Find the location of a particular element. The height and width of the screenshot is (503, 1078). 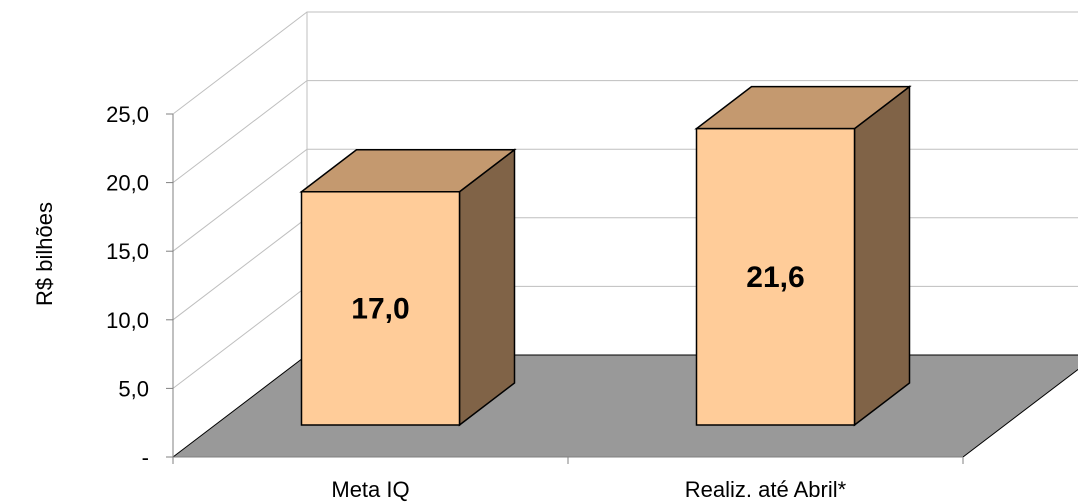

bar-0: 17,0 is located at coordinates (408, 287).